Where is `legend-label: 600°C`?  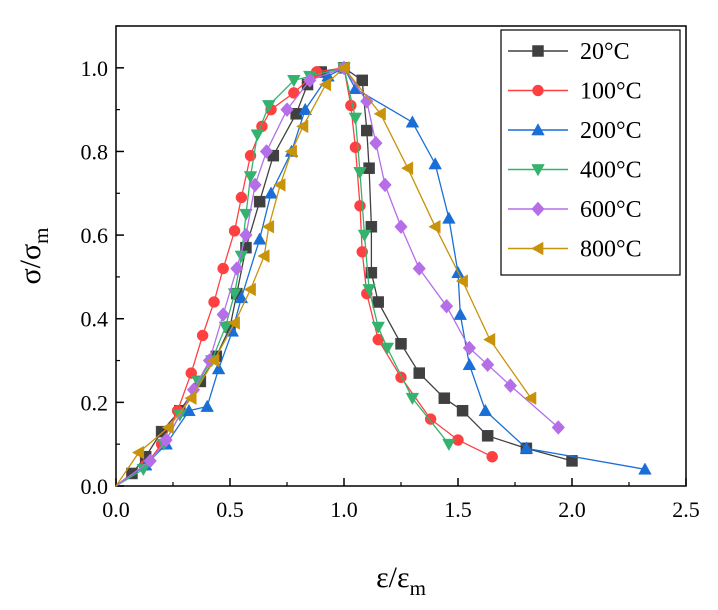
legend-label: 600°C is located at coordinates (611, 210).